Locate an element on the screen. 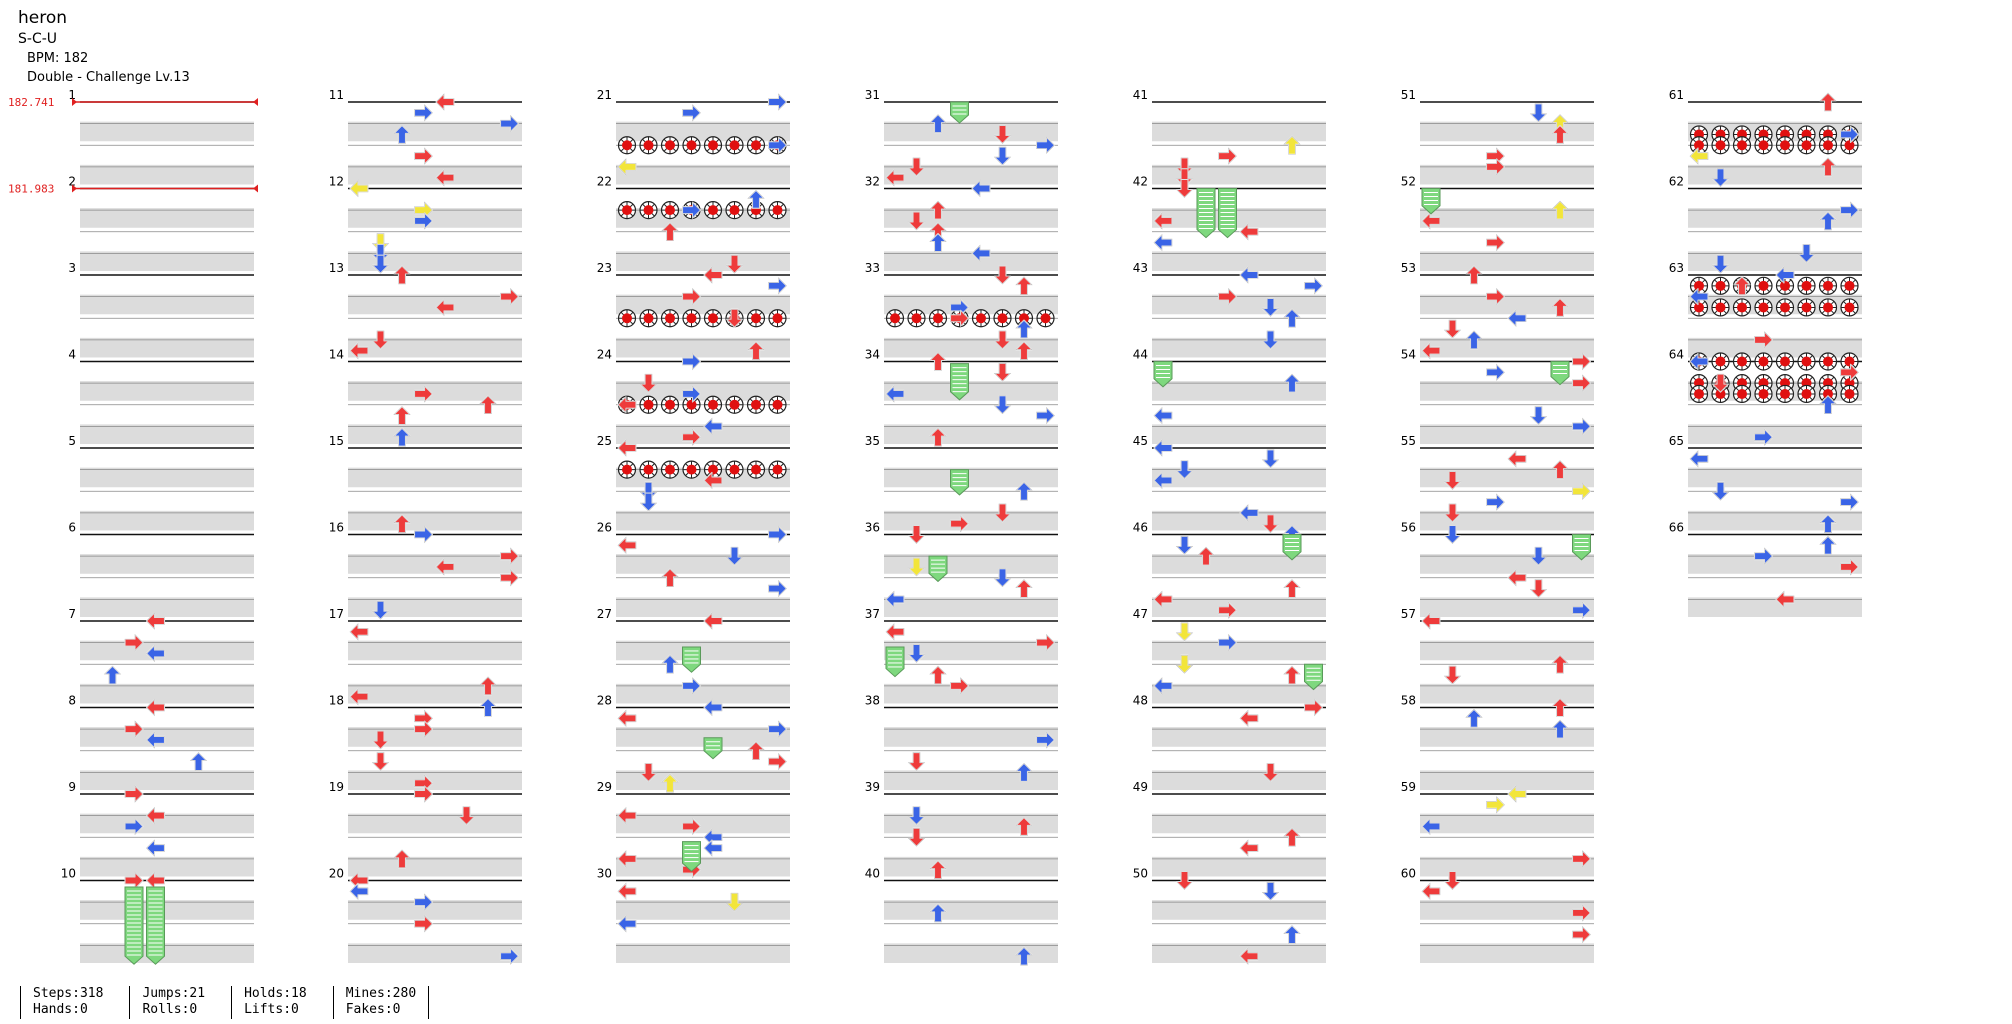  measure-number: 7 is located at coordinates (72, 614).